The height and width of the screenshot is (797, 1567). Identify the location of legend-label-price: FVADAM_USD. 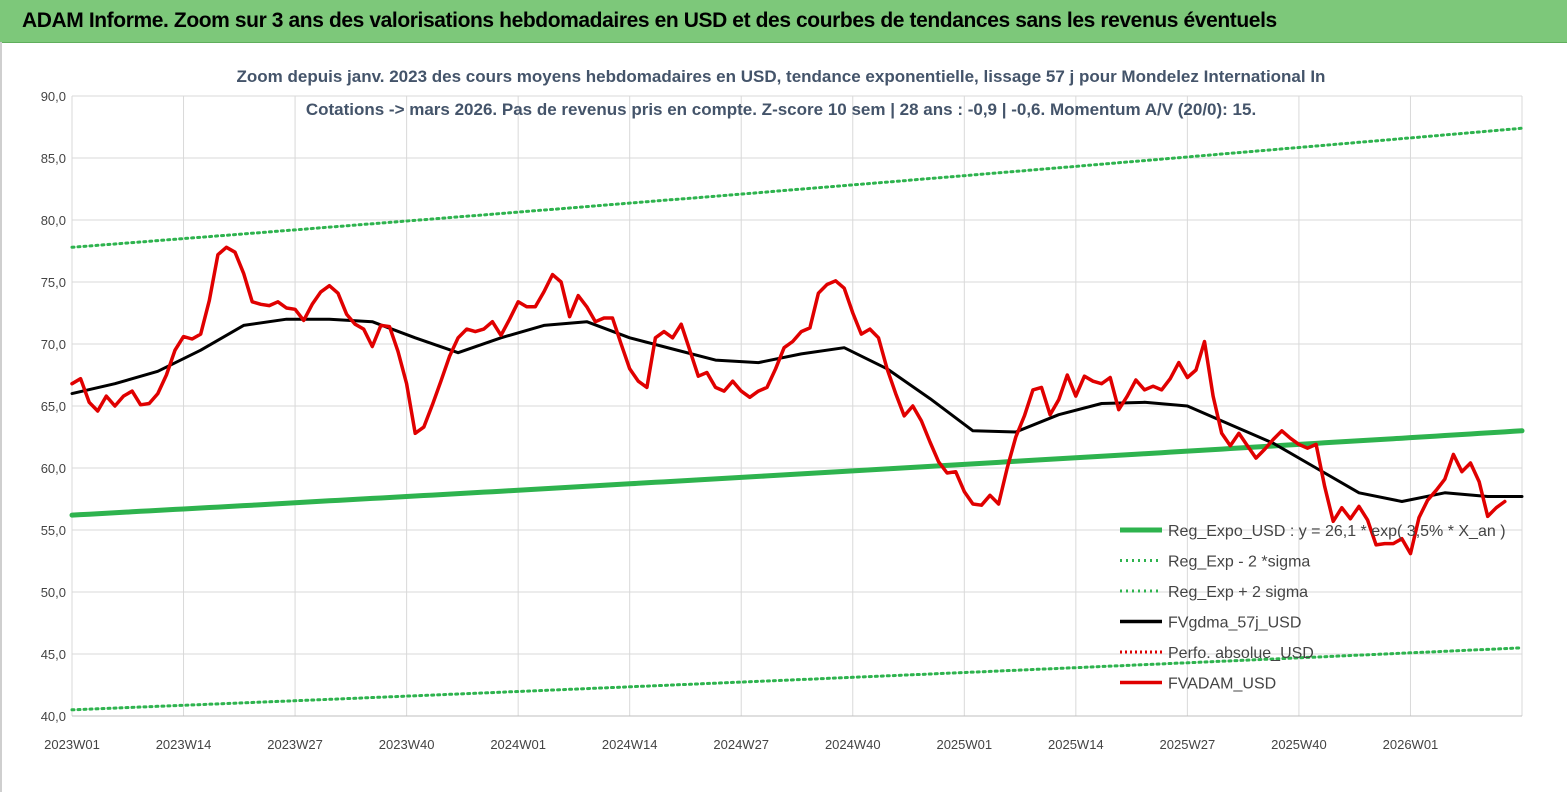
(1222, 684).